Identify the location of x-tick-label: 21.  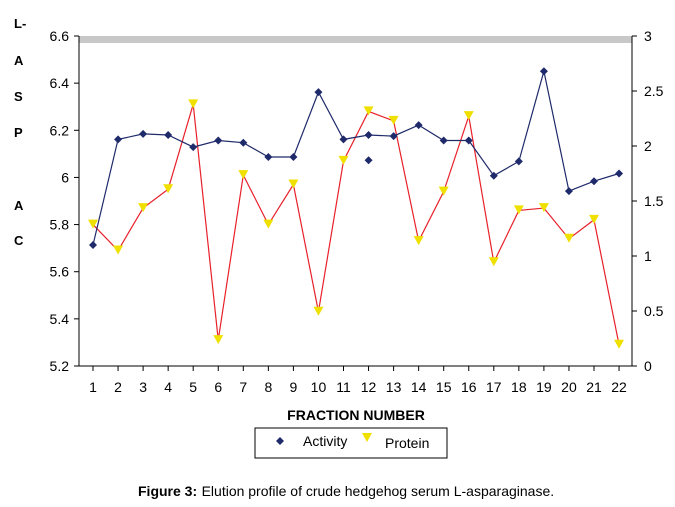
(594, 387).